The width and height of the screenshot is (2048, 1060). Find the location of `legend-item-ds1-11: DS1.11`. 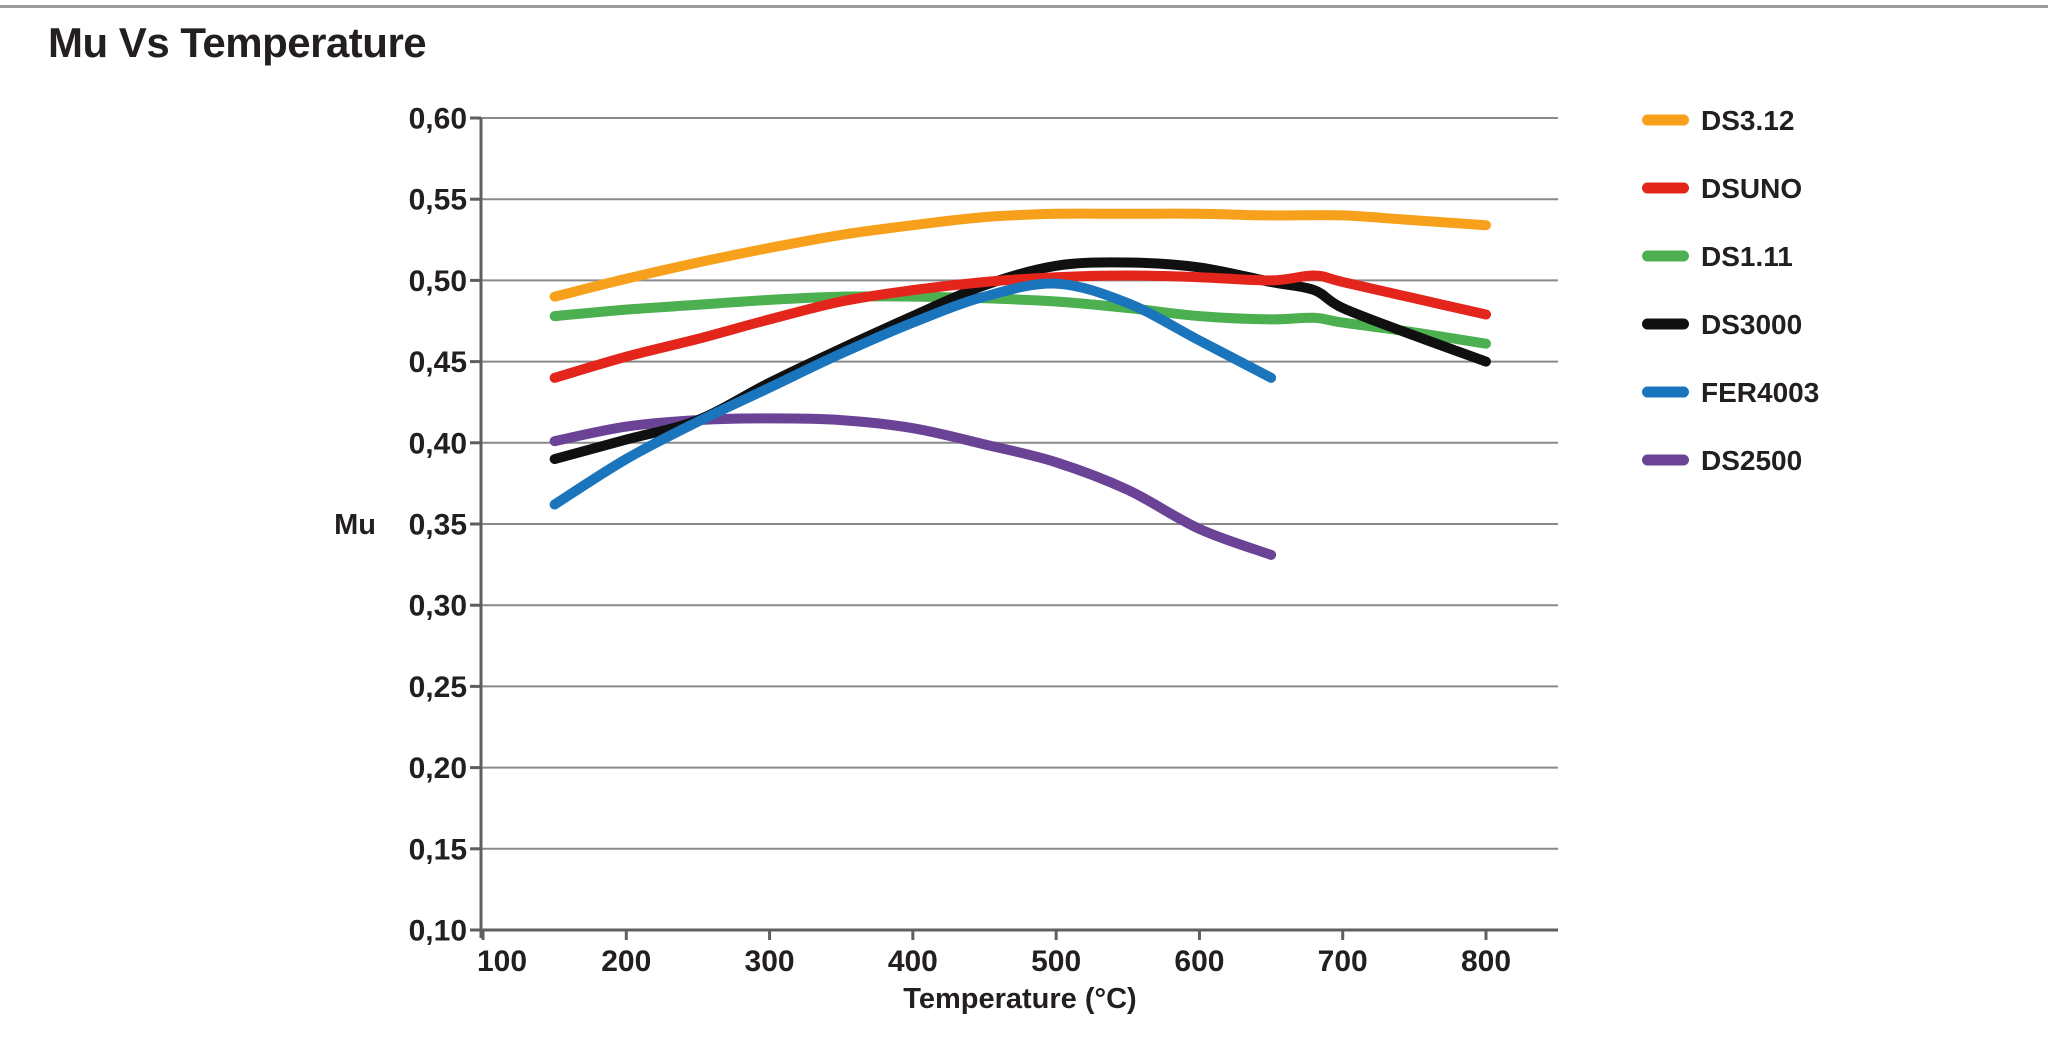

legend-item-ds1-11: DS1.11 is located at coordinates (1717, 256).